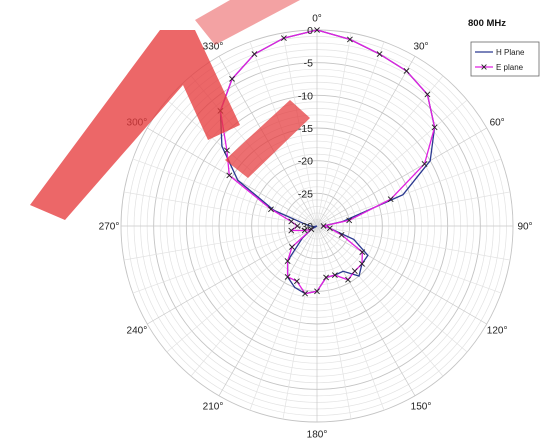 The height and width of the screenshot is (439, 540). What do you see at coordinates (421, 407) in the screenshot?
I see `angle-tick-label: 150°` at bounding box center [421, 407].